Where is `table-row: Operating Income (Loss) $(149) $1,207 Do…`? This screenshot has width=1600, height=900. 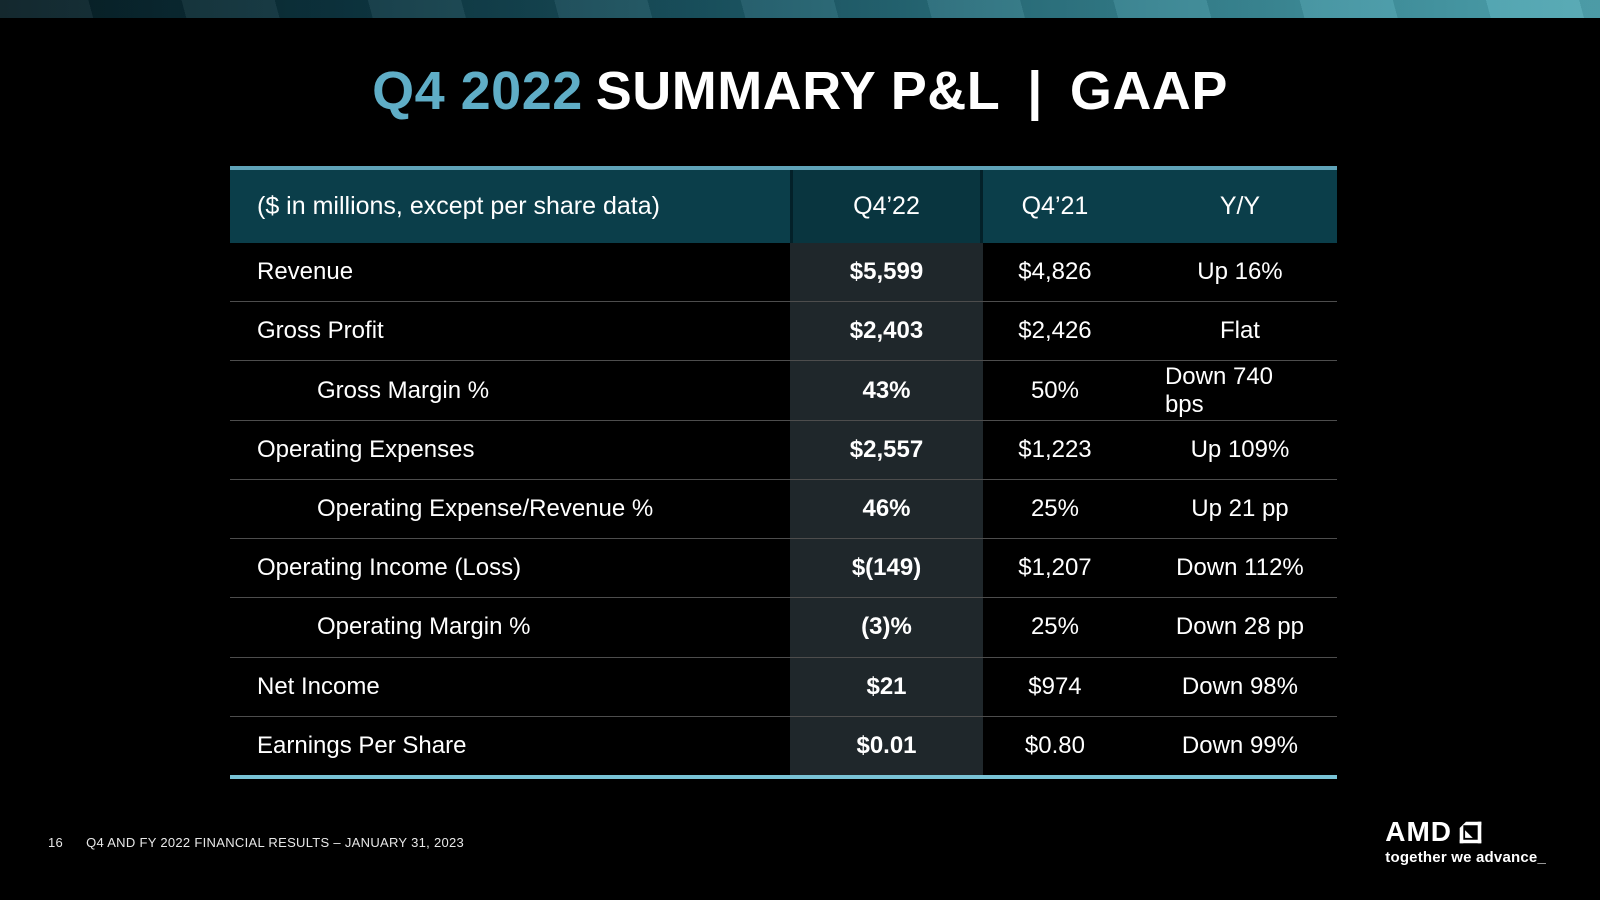 table-row: Operating Income (Loss) $(149) $1,207 Do… is located at coordinates (783, 568).